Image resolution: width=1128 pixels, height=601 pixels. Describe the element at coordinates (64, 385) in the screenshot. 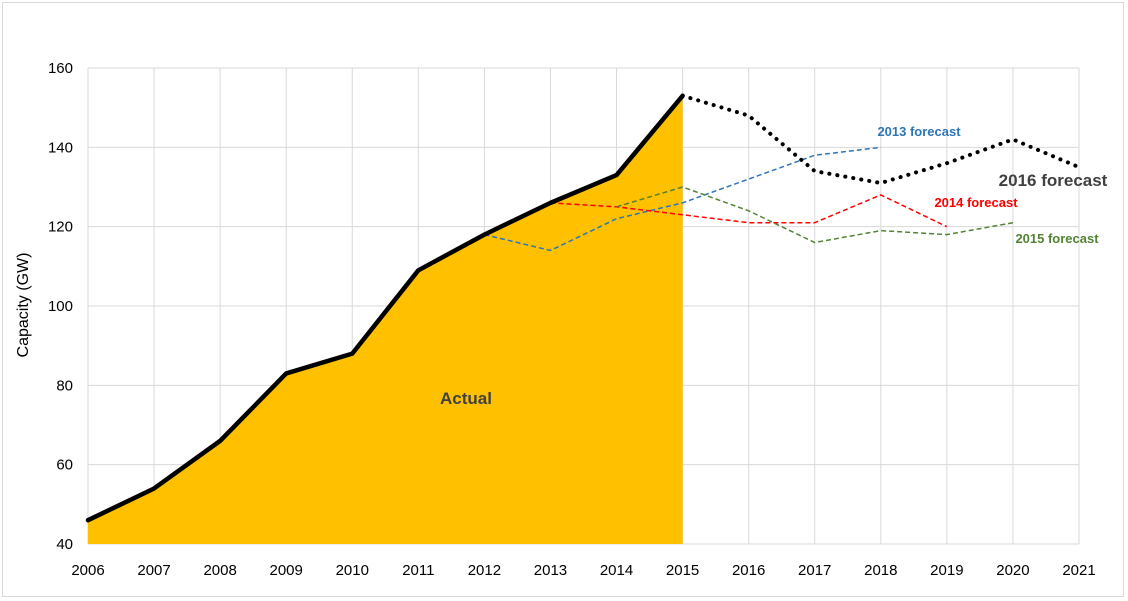

I see `y-tick-label: 80` at that location.